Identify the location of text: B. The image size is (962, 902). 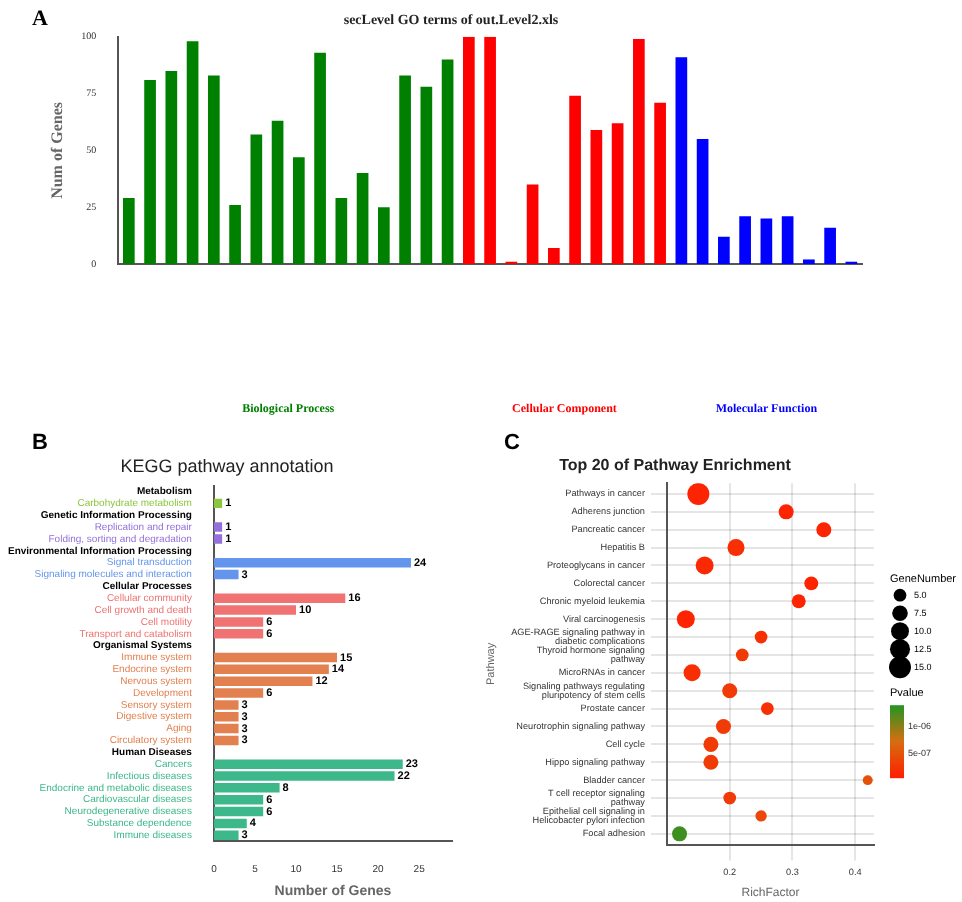
(40, 443).